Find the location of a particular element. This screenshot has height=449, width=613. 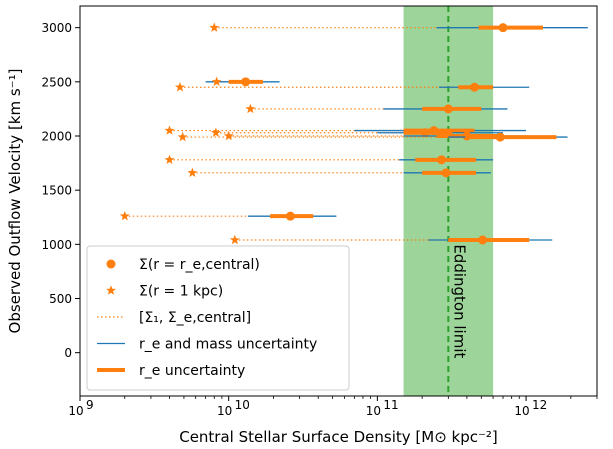

eddington-band-layer is located at coordinates (448, 201).